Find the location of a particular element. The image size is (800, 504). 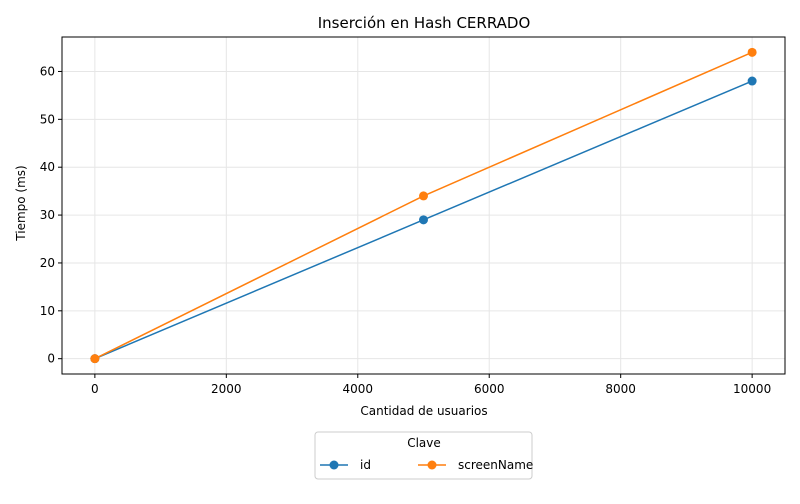

legend-frame is located at coordinates (423, 455).